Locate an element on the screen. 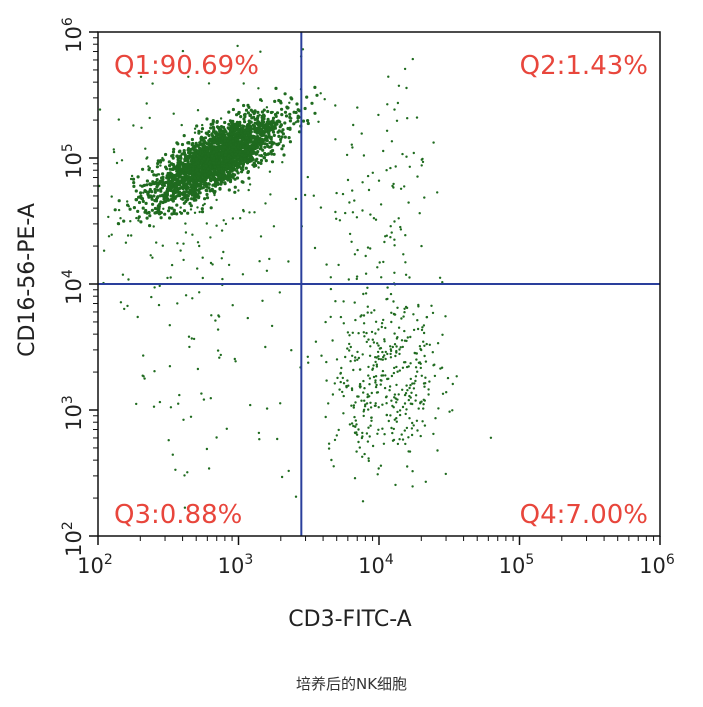 The height and width of the screenshot is (707, 703). x-tick-exponent: 2 is located at coordinates (108, 560).